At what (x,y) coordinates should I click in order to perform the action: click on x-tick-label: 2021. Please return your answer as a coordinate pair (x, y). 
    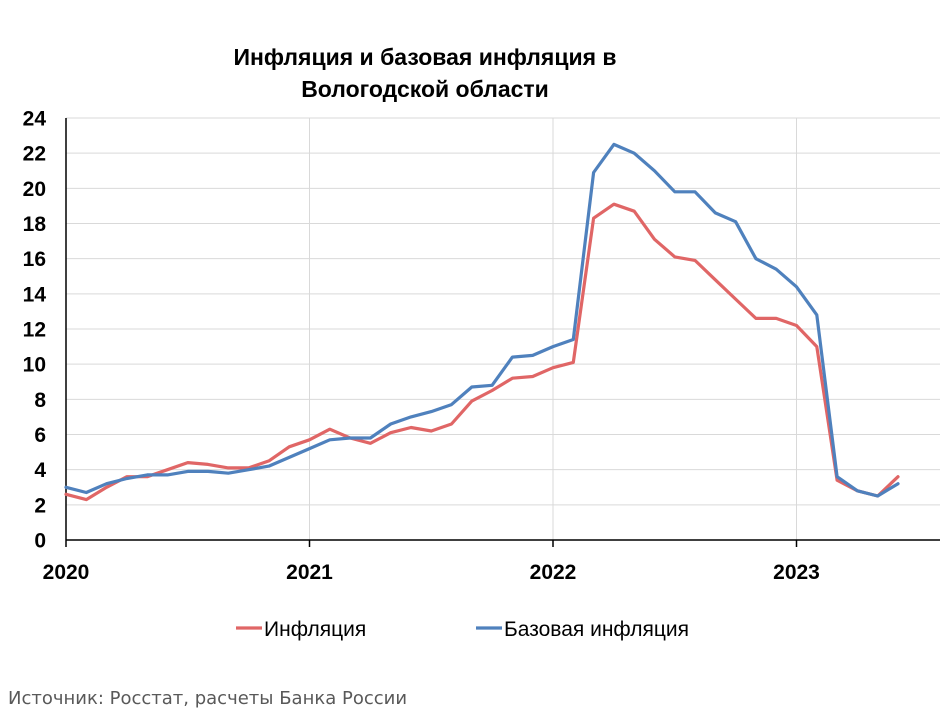
    Looking at the image, I should click on (309, 572).